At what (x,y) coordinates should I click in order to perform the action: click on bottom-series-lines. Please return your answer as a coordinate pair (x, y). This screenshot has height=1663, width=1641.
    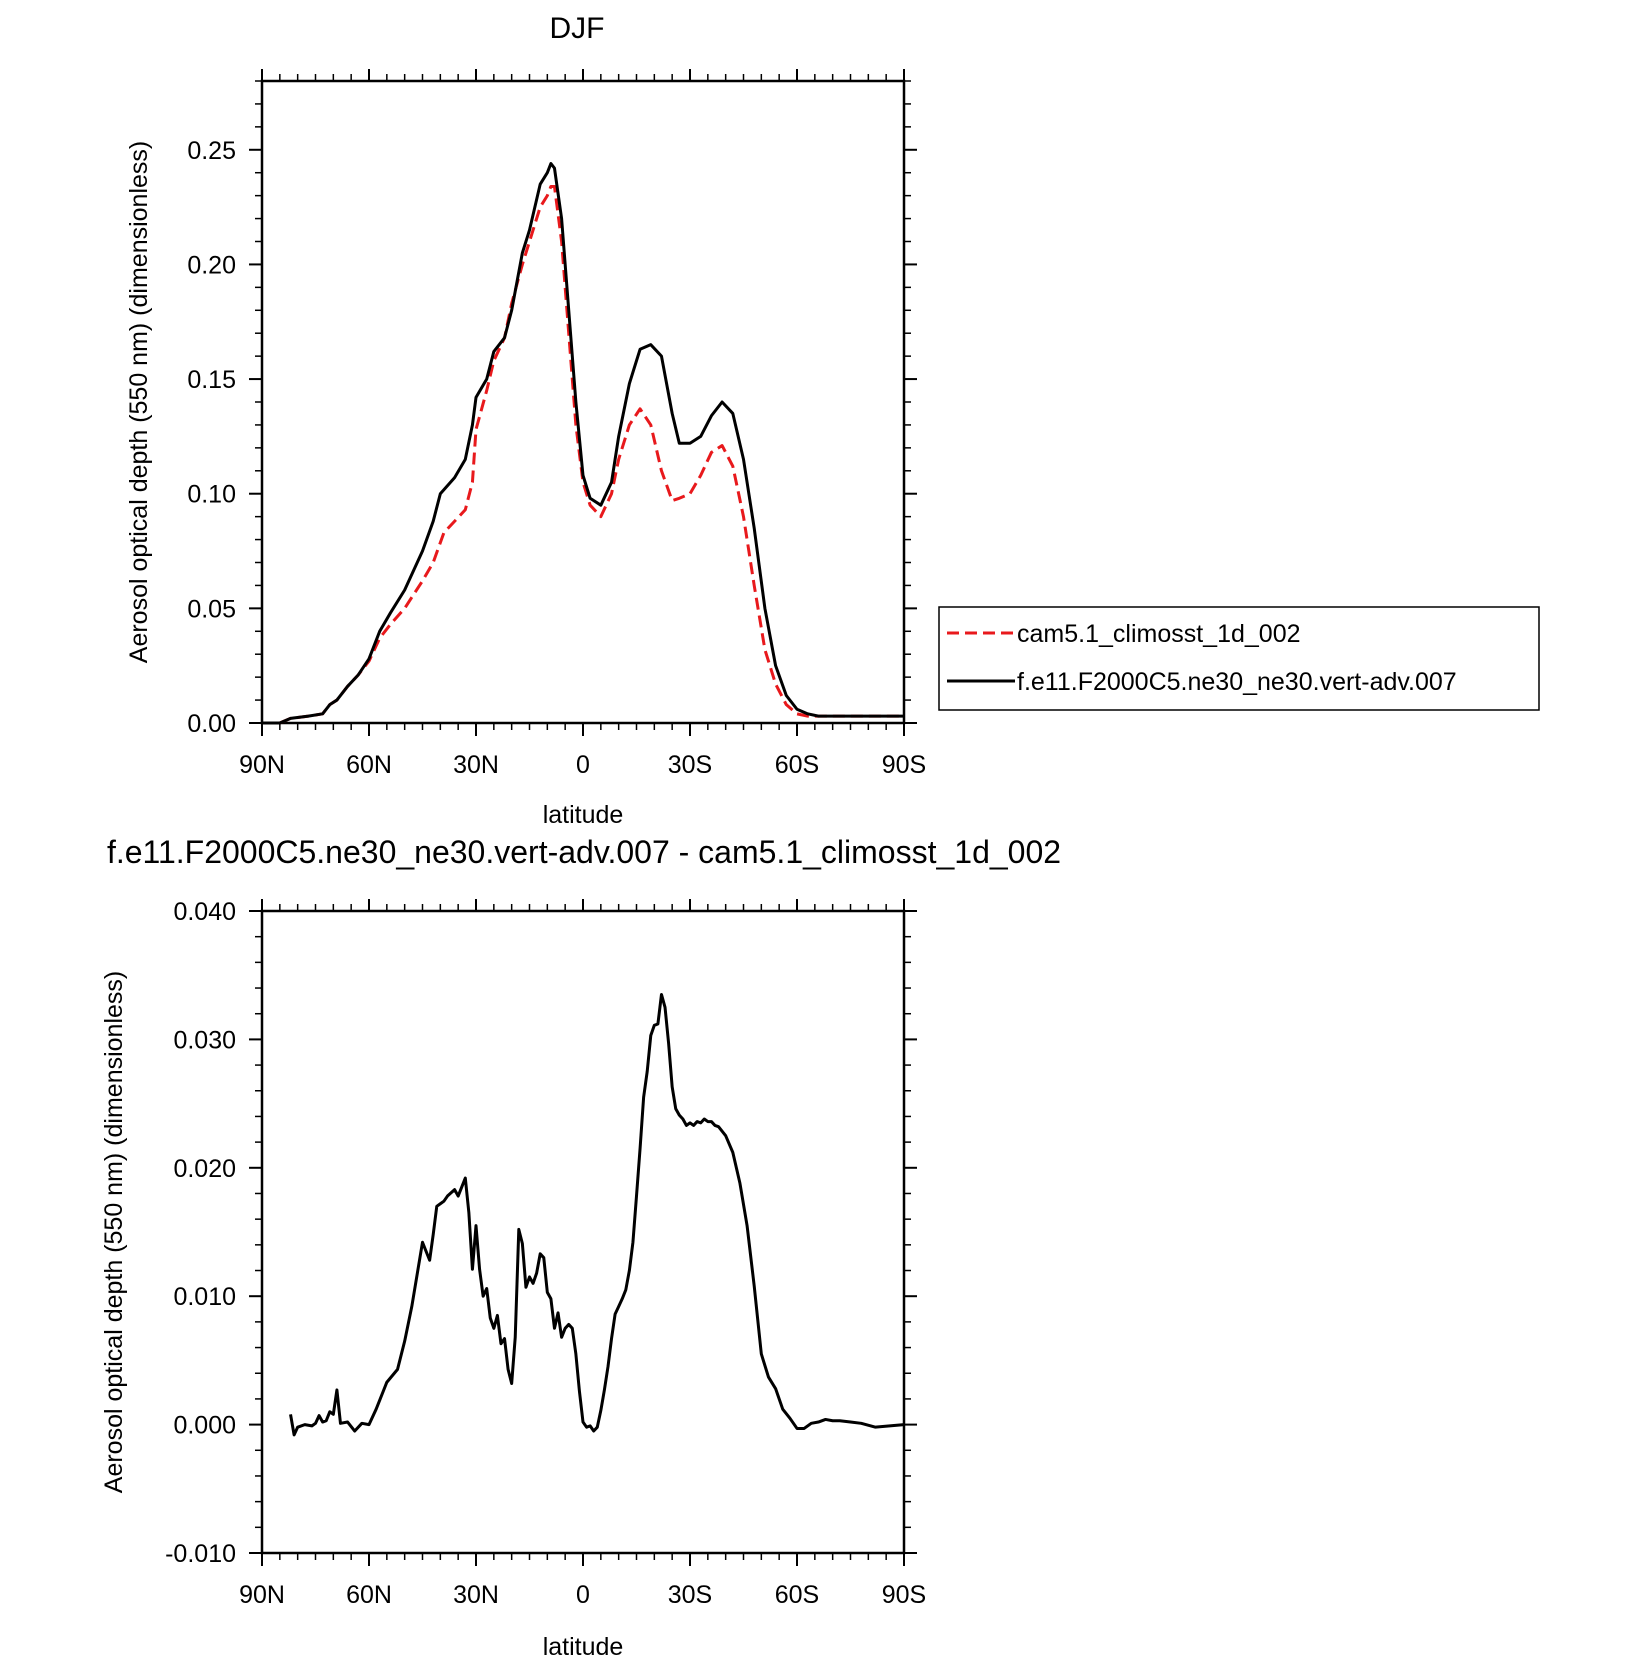
    Looking at the image, I should click on (597, 1214).